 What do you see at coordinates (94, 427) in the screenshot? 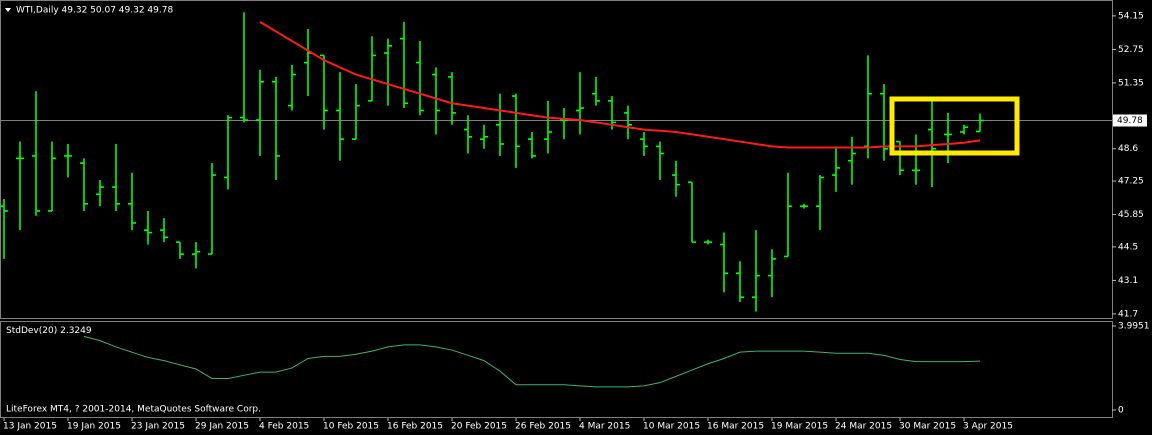
I see `x-tick-label: 19 Jan 2015` at bounding box center [94, 427].